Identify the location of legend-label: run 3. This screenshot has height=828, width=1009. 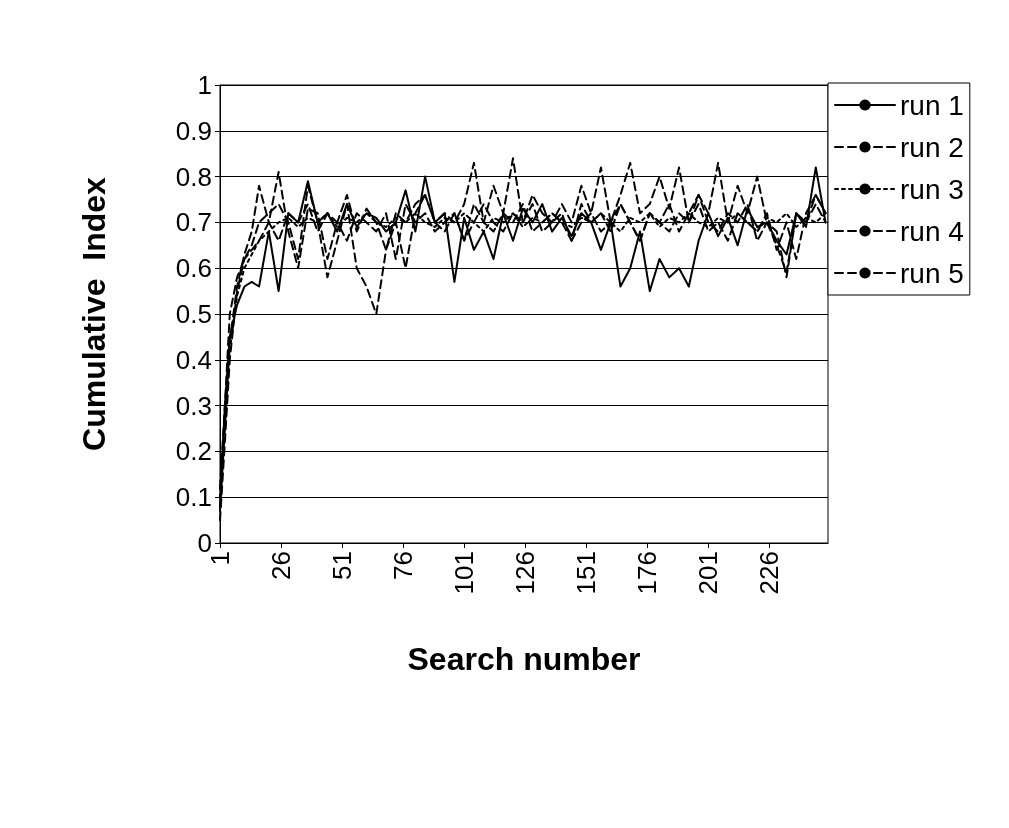
(932, 189).